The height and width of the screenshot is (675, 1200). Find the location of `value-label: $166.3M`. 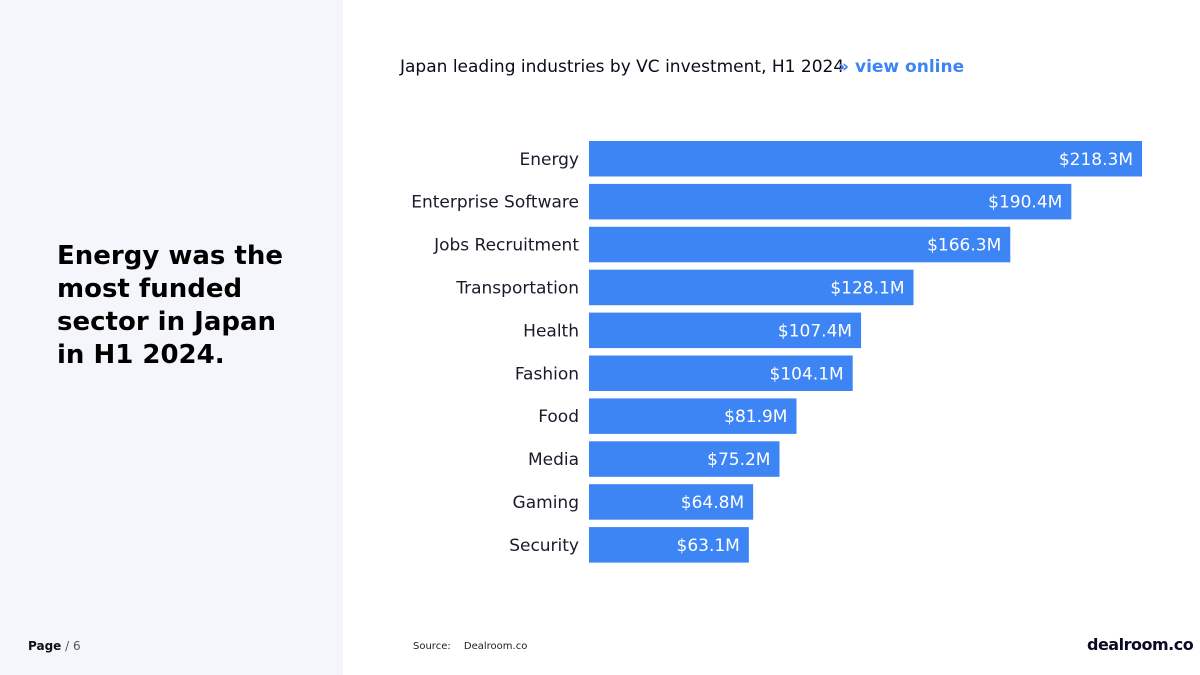

value-label: $166.3M is located at coordinates (964, 246).